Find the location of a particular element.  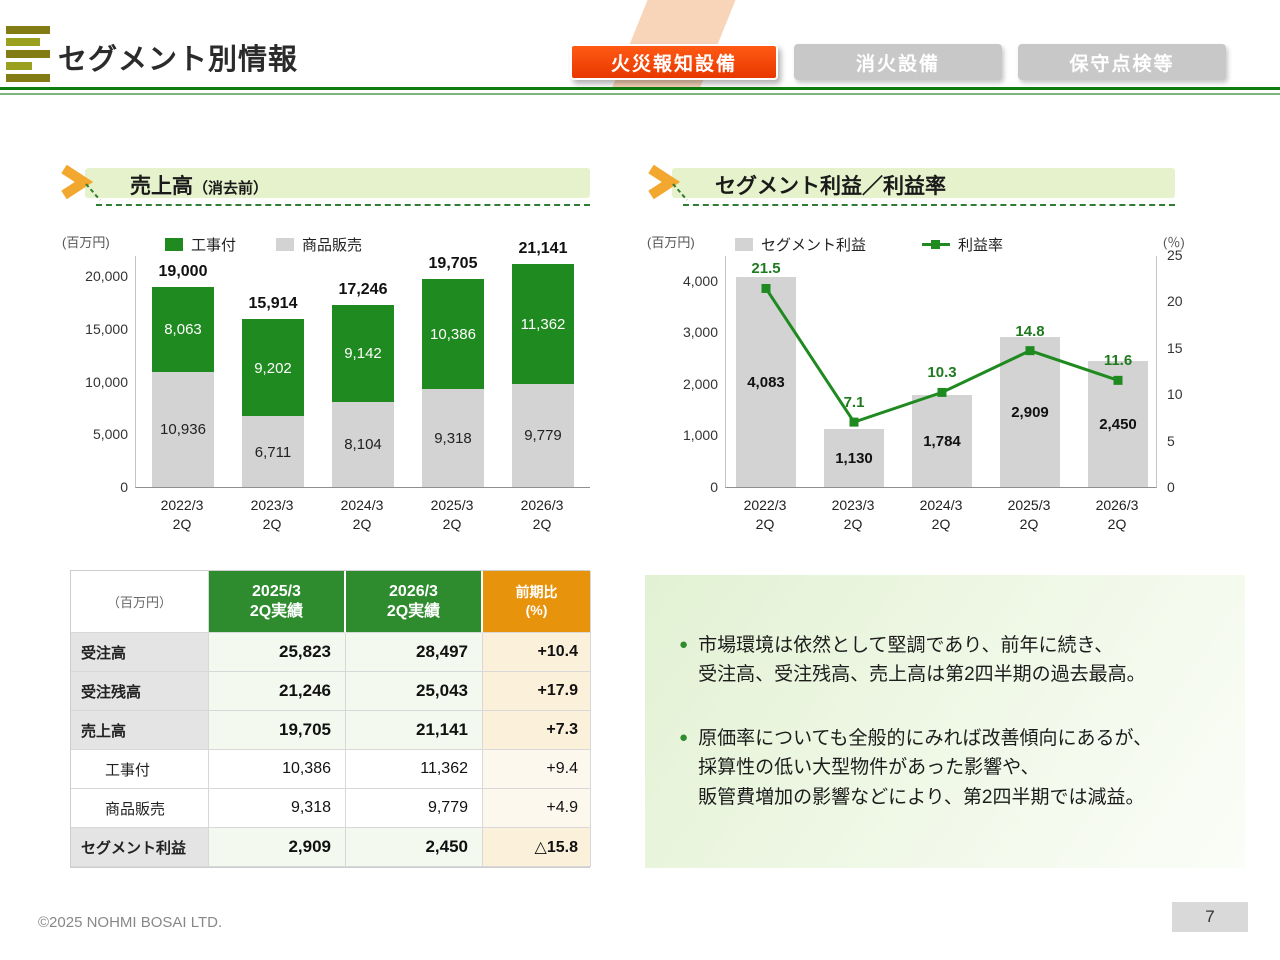

legend-label: 工事付 is located at coordinates (214, 245).